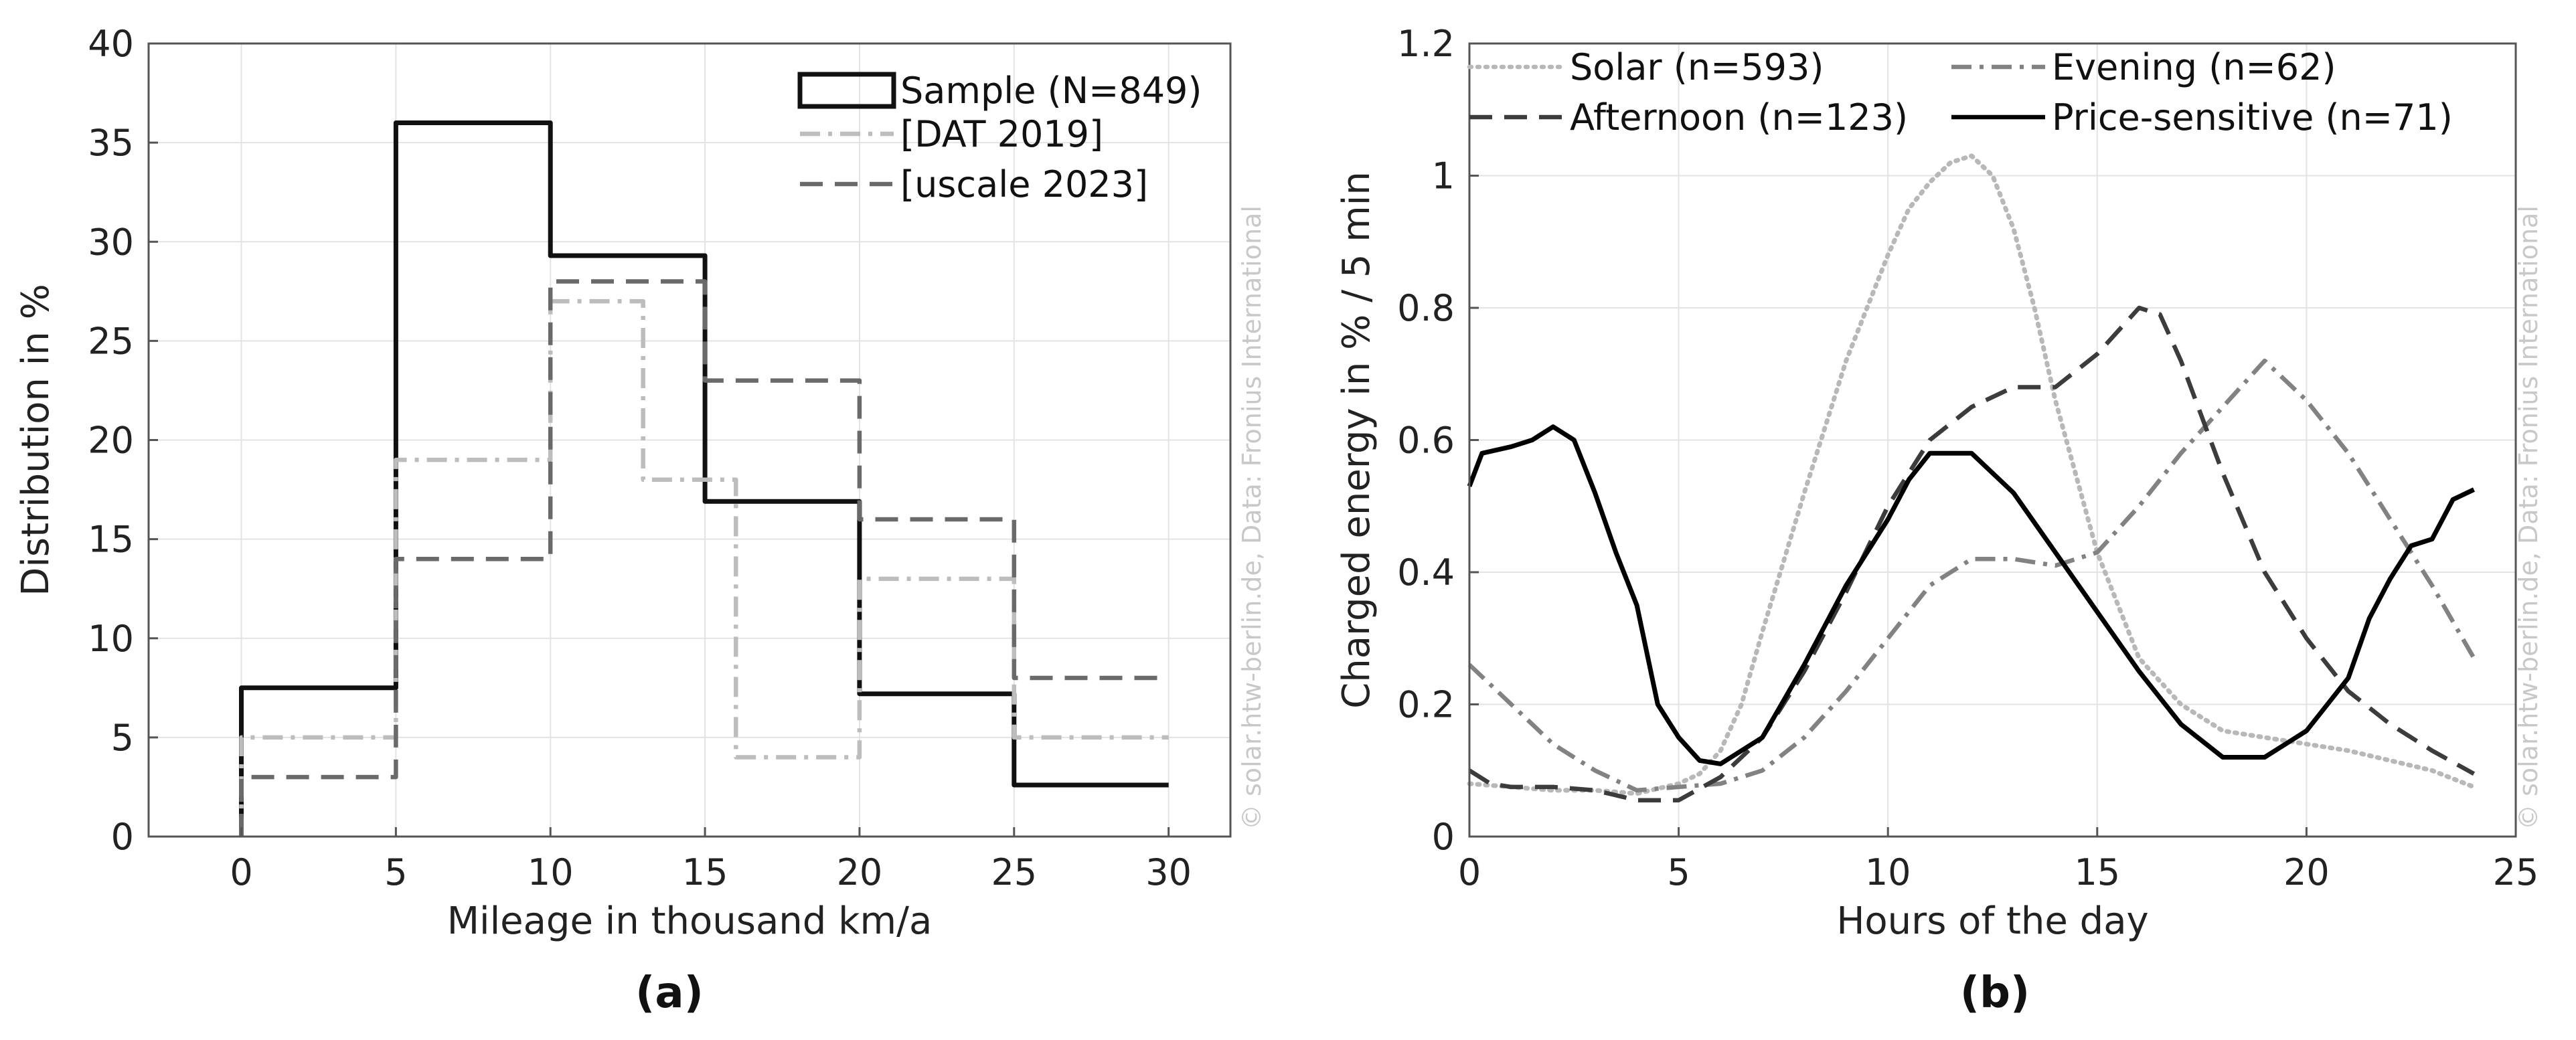  I want to click on y-tick-label: 35, so click(111, 143).